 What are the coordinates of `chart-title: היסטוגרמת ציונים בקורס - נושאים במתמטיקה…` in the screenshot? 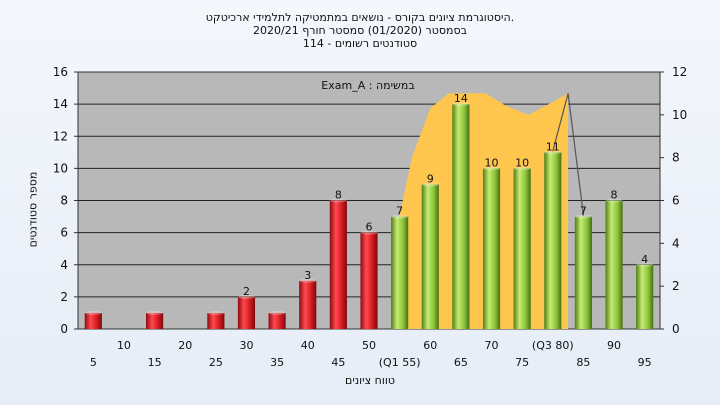 It's located at (360, 17).